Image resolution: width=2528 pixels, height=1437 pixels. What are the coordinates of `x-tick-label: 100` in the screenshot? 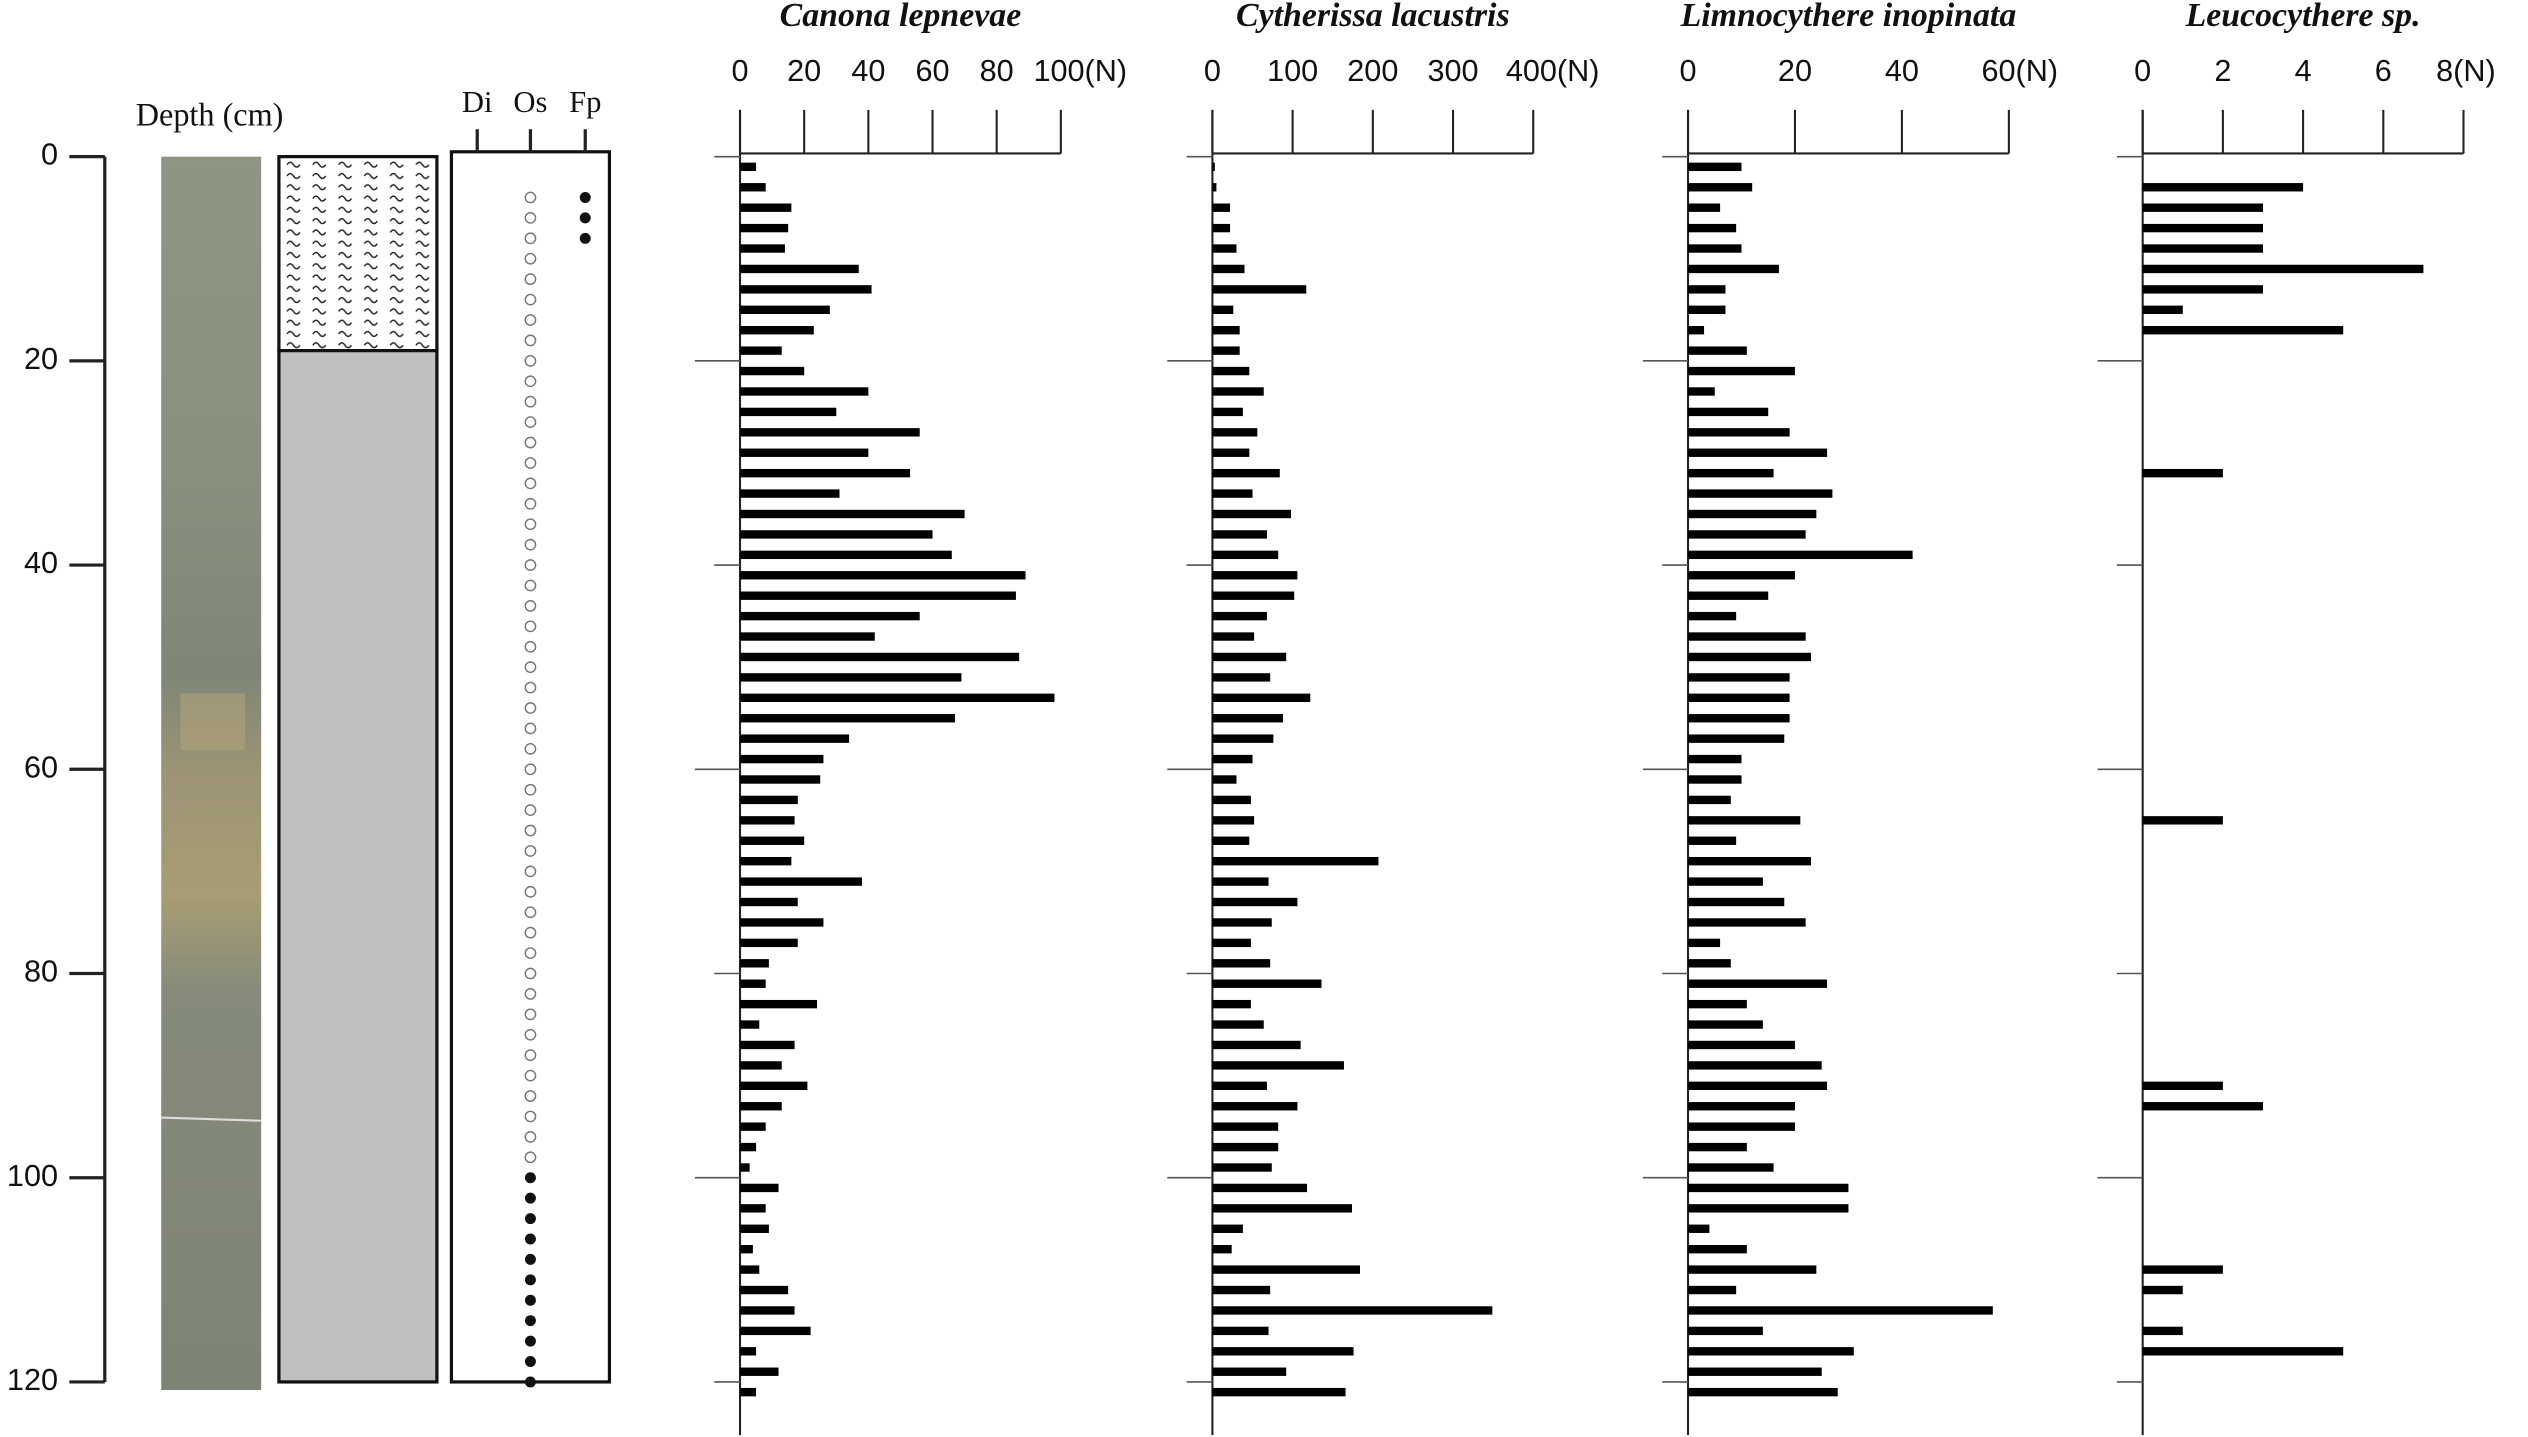 It's located at (1292, 71).